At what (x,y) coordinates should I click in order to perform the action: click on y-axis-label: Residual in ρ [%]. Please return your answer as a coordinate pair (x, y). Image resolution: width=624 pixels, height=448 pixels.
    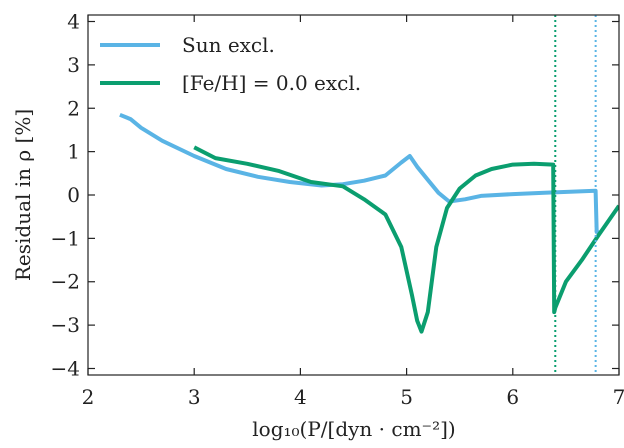
    Looking at the image, I should click on (23, 195).